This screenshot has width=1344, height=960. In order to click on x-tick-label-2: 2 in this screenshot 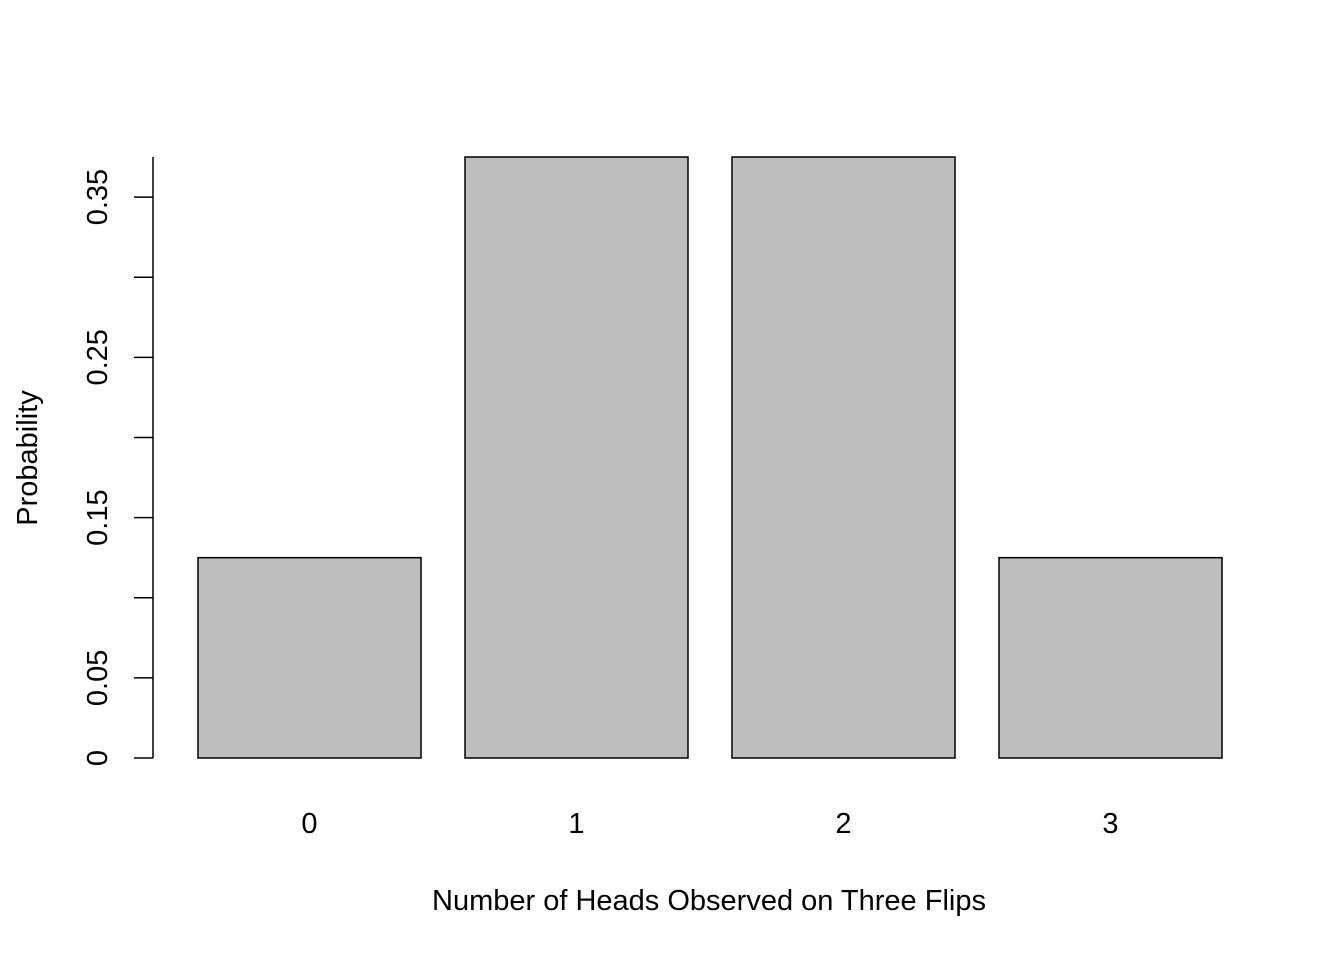, I will do `click(843, 824)`.